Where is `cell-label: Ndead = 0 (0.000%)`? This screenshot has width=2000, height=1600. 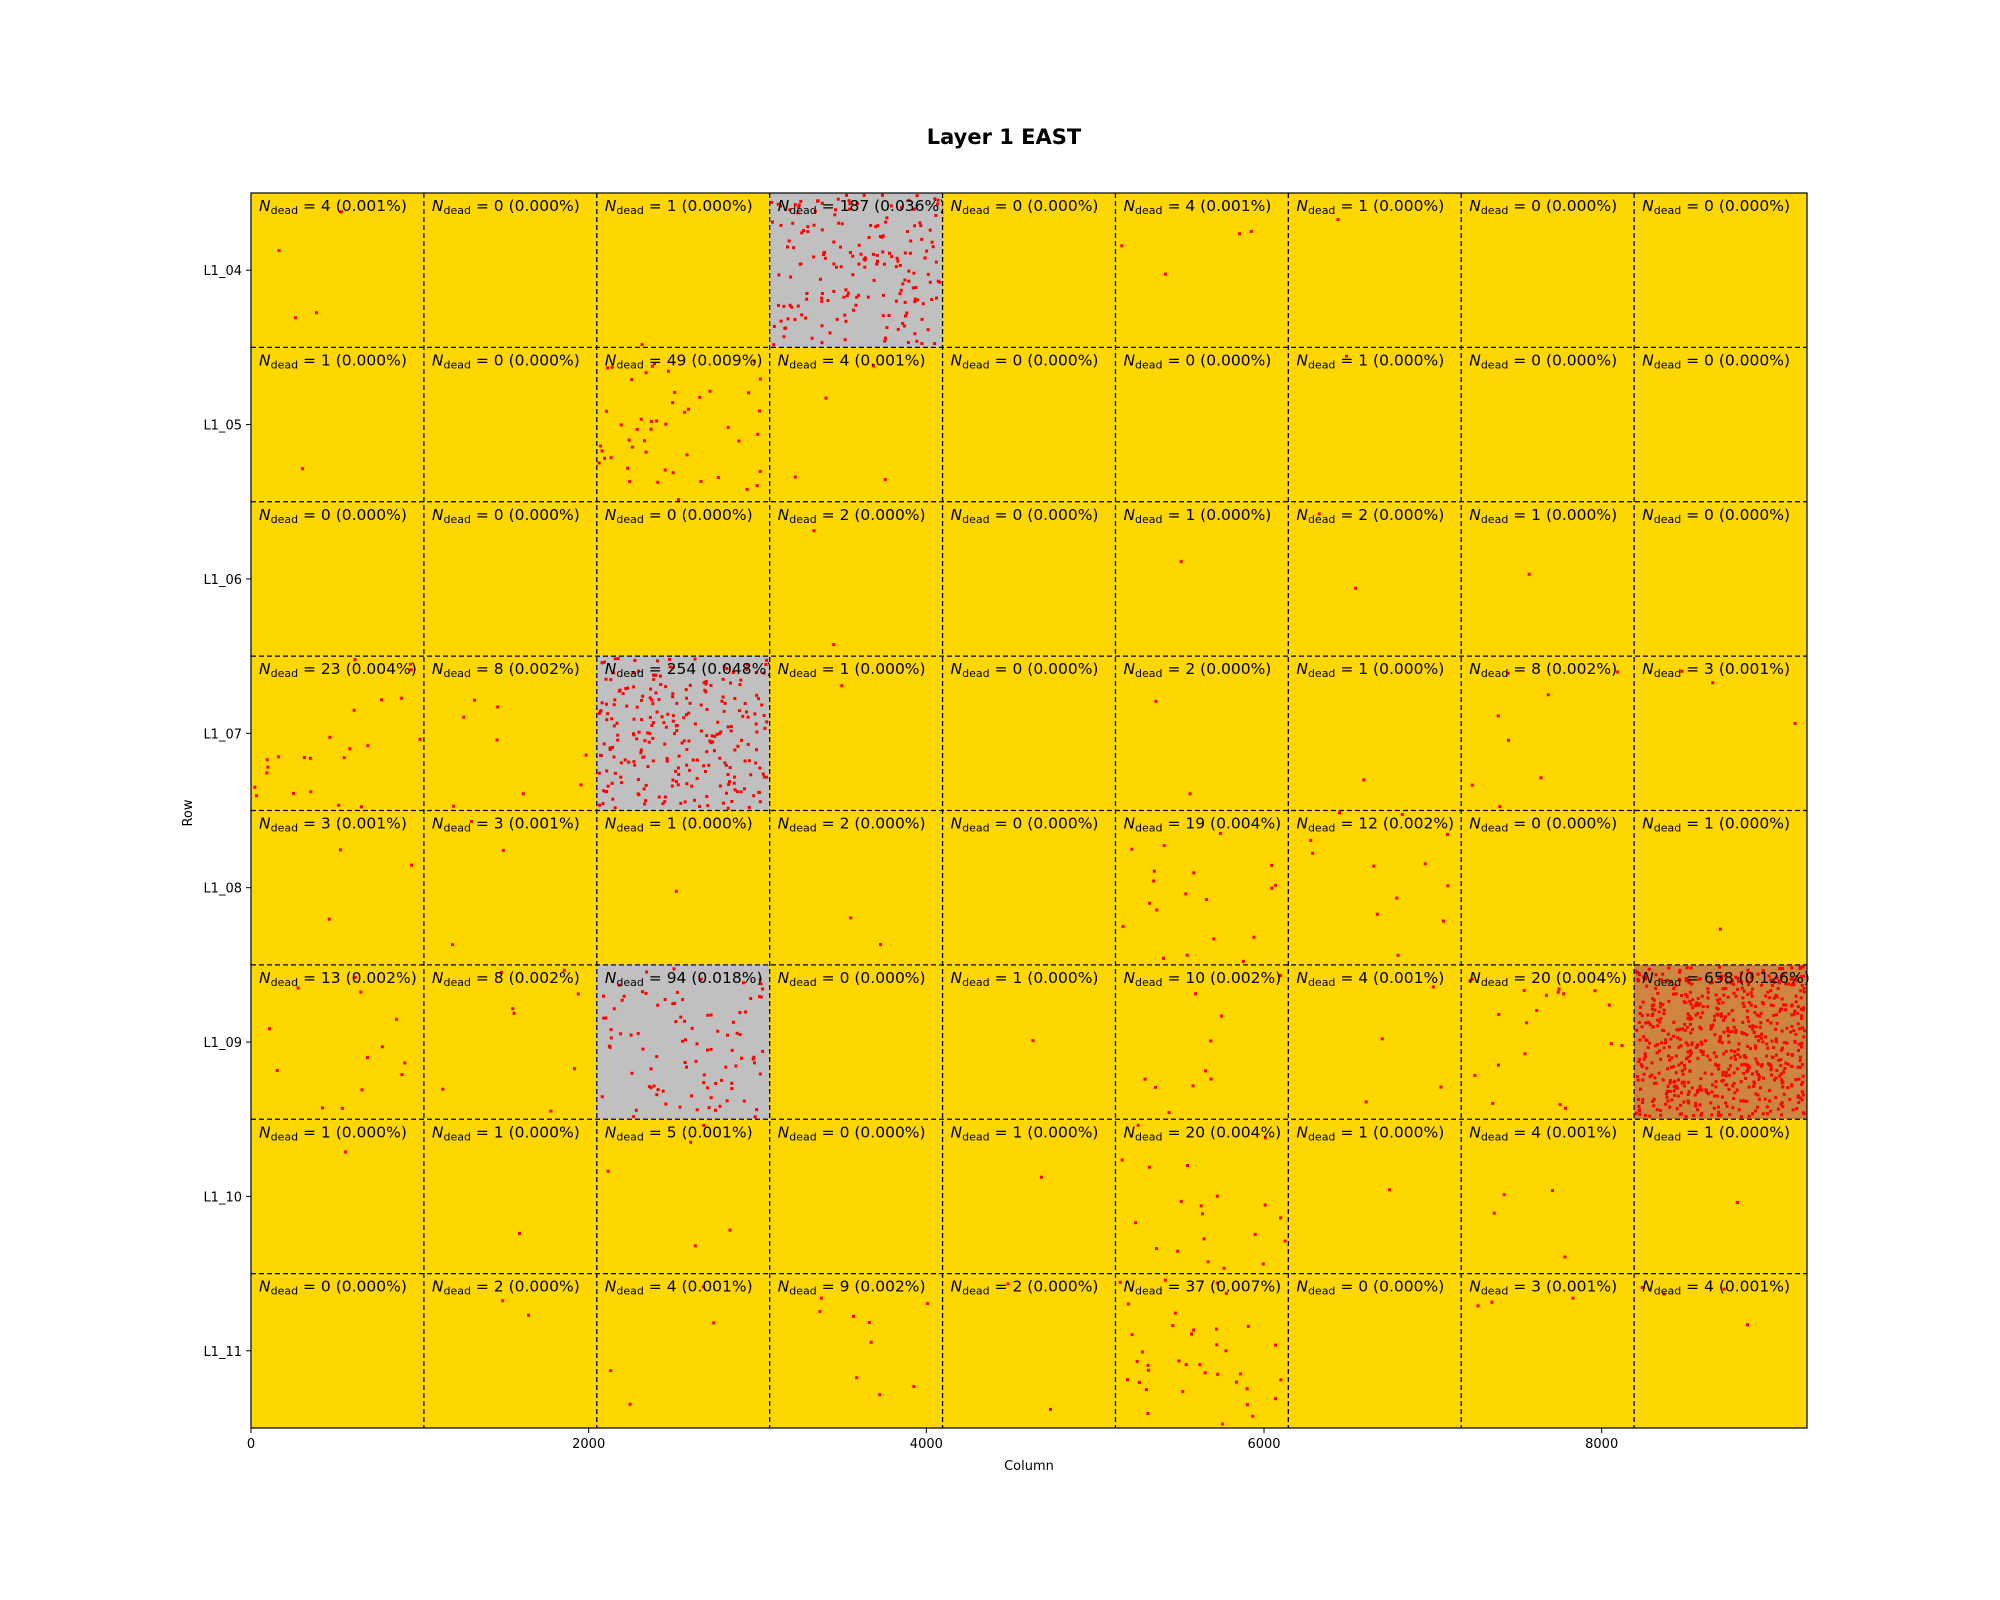
cell-label: Ndead = 0 (0.000%) is located at coordinates (1543, 207).